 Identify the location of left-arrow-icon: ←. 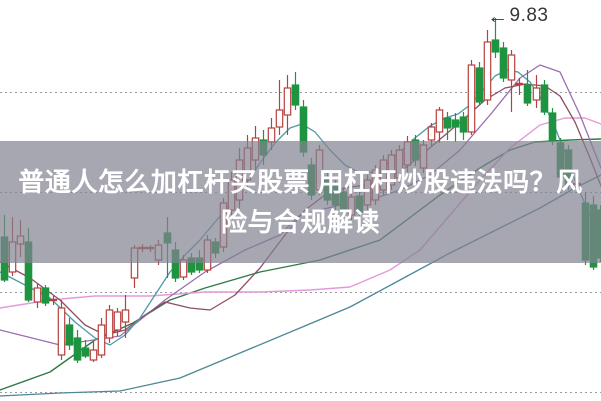
(498, 16).